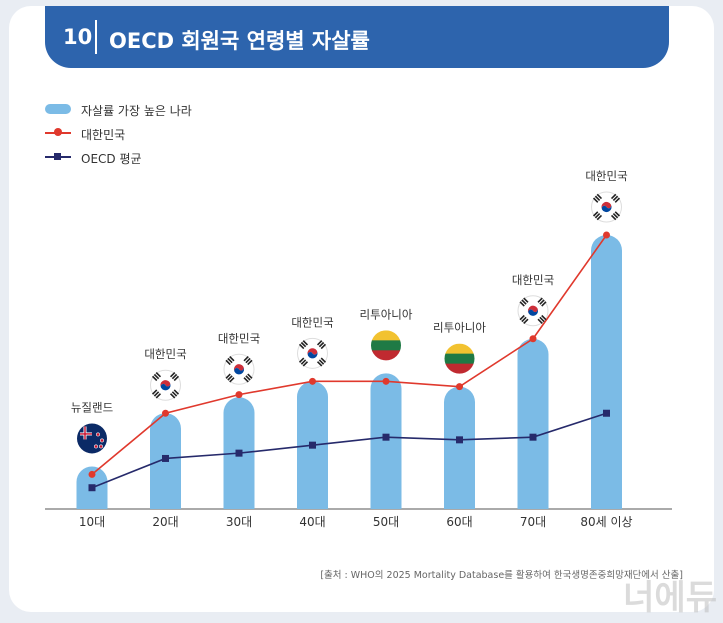  Describe the element at coordinates (386, 314) in the screenshot. I see `country-label-4: 리투아니아` at that location.